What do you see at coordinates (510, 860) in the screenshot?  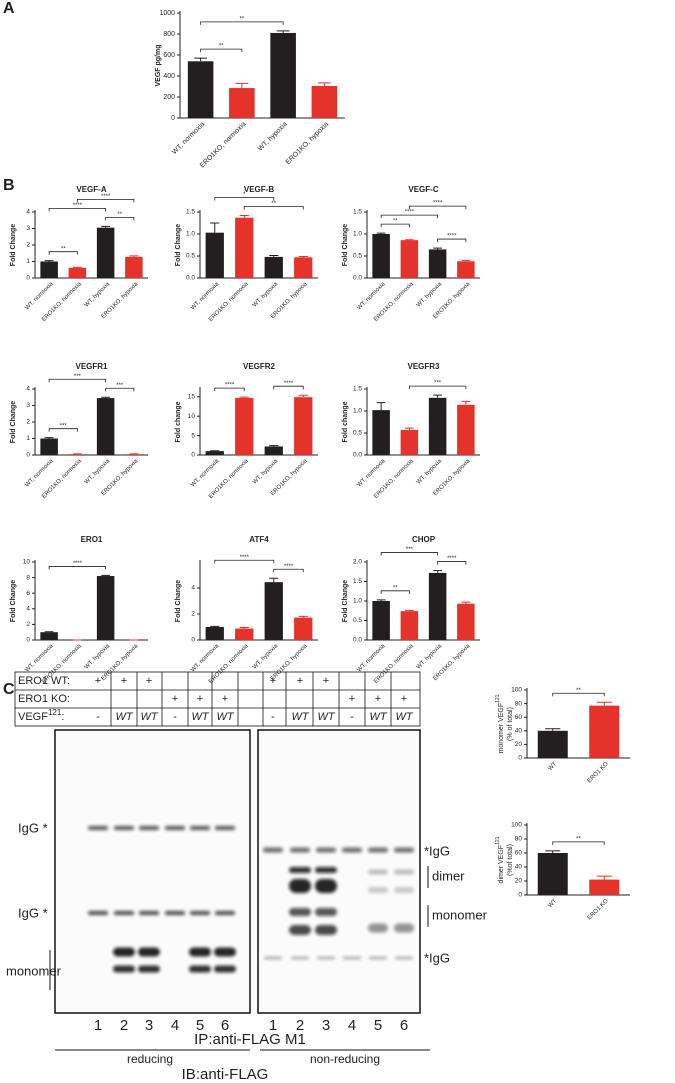 I see `y-axis-label-line2: (%of total)` at bounding box center [510, 860].